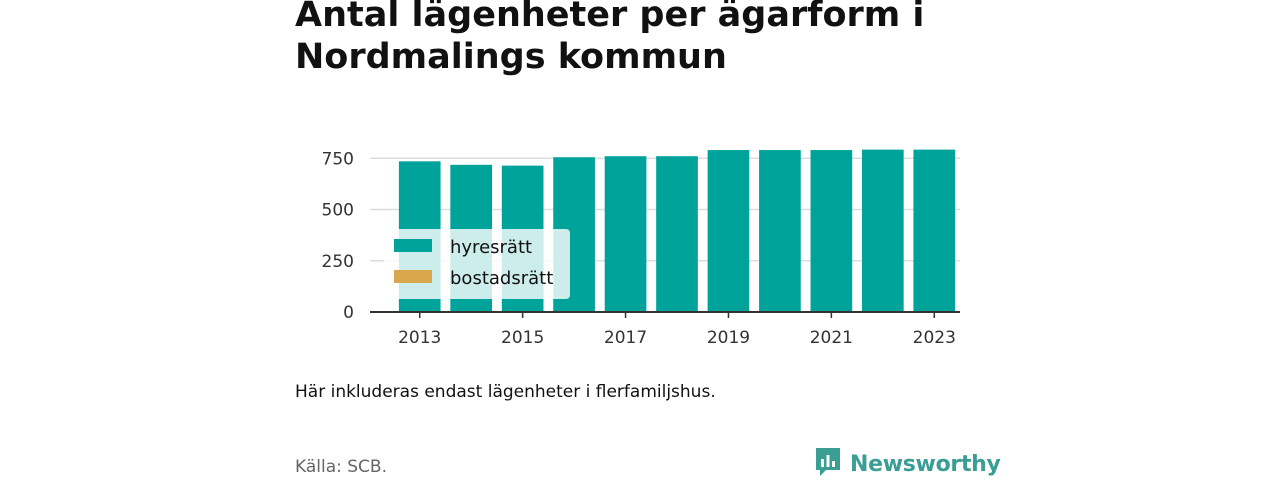  I want to click on y-tick-label: 500, so click(338, 211).